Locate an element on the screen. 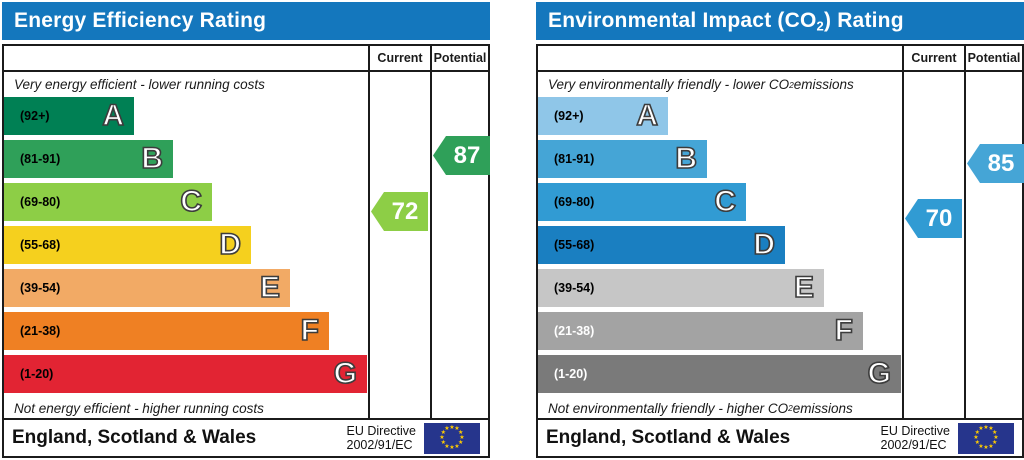 This screenshot has width=1024, height=460. band-letter: A is located at coordinates (647, 115).